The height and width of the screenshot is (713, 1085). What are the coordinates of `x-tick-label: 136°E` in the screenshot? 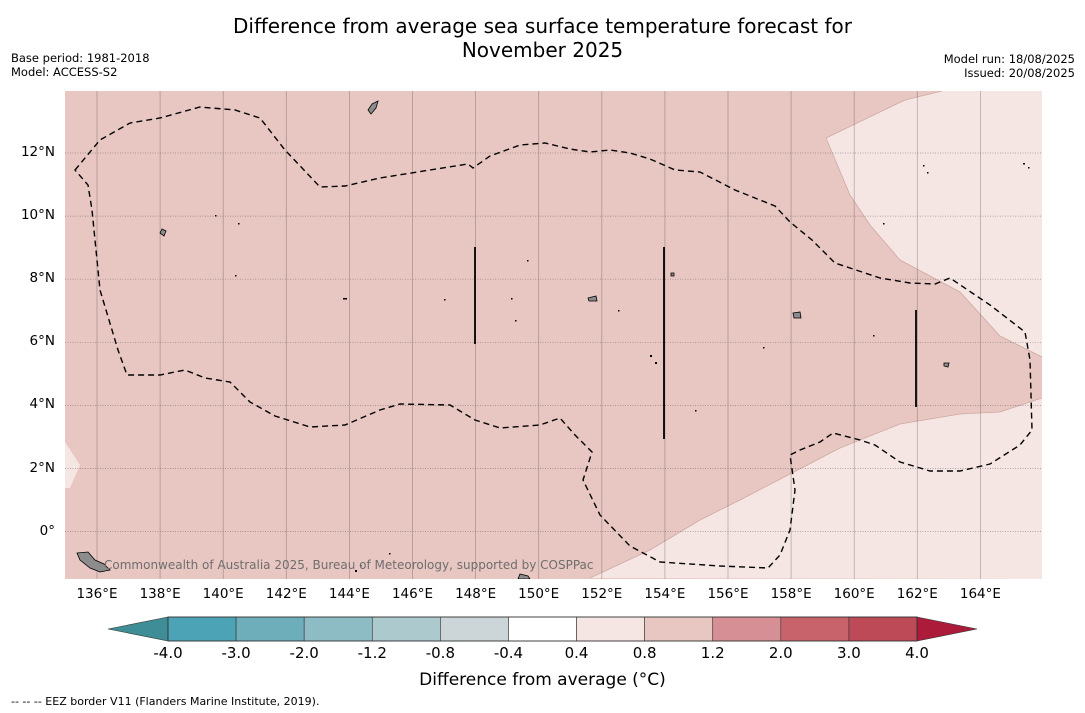 It's located at (97, 594).